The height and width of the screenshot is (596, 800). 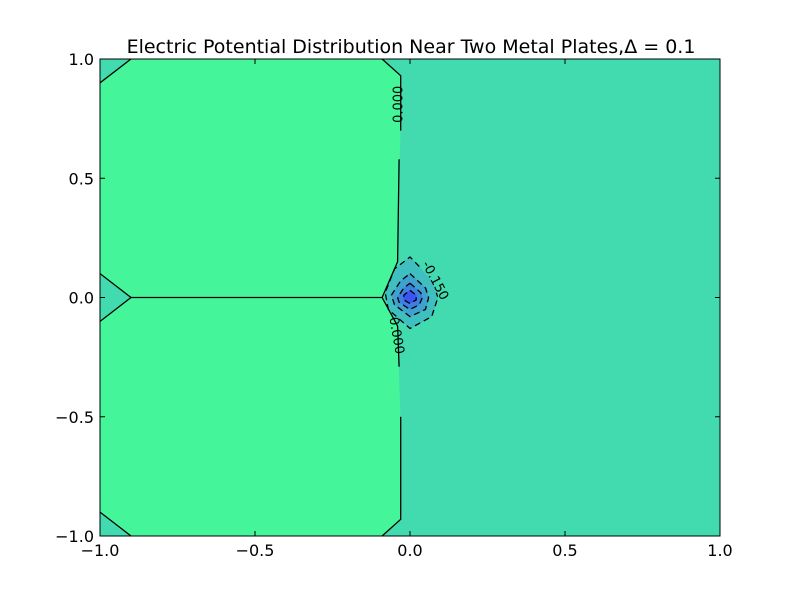 What do you see at coordinates (395, 335) in the screenshot?
I see `contour-label-2: 0.000` at bounding box center [395, 335].